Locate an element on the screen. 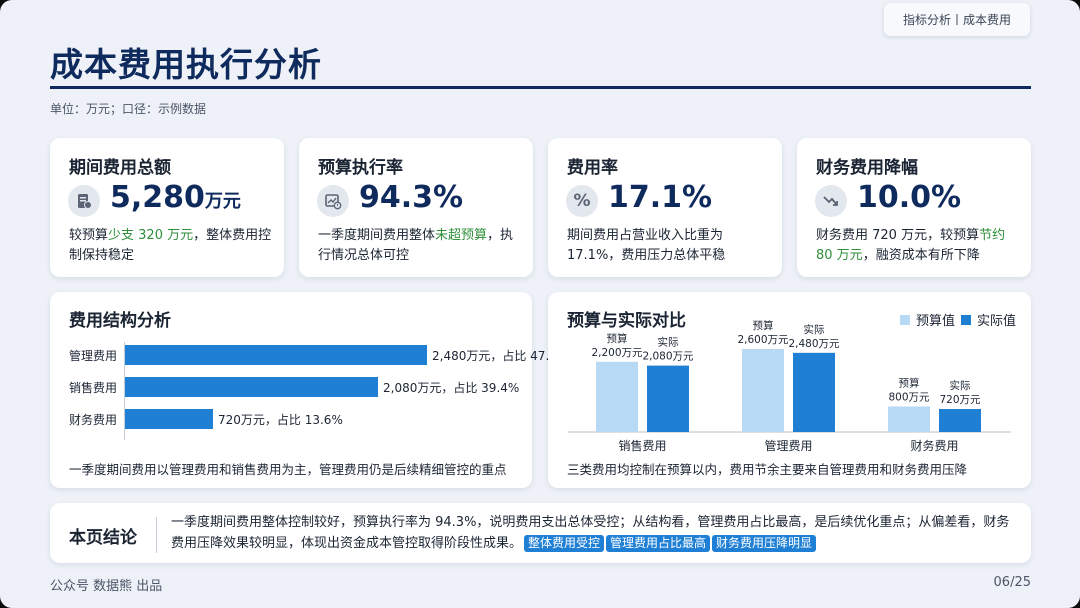 Image resolution: width=1080 pixels, height=608 pixels. kpi-value: 5,280万元 is located at coordinates (175, 197).